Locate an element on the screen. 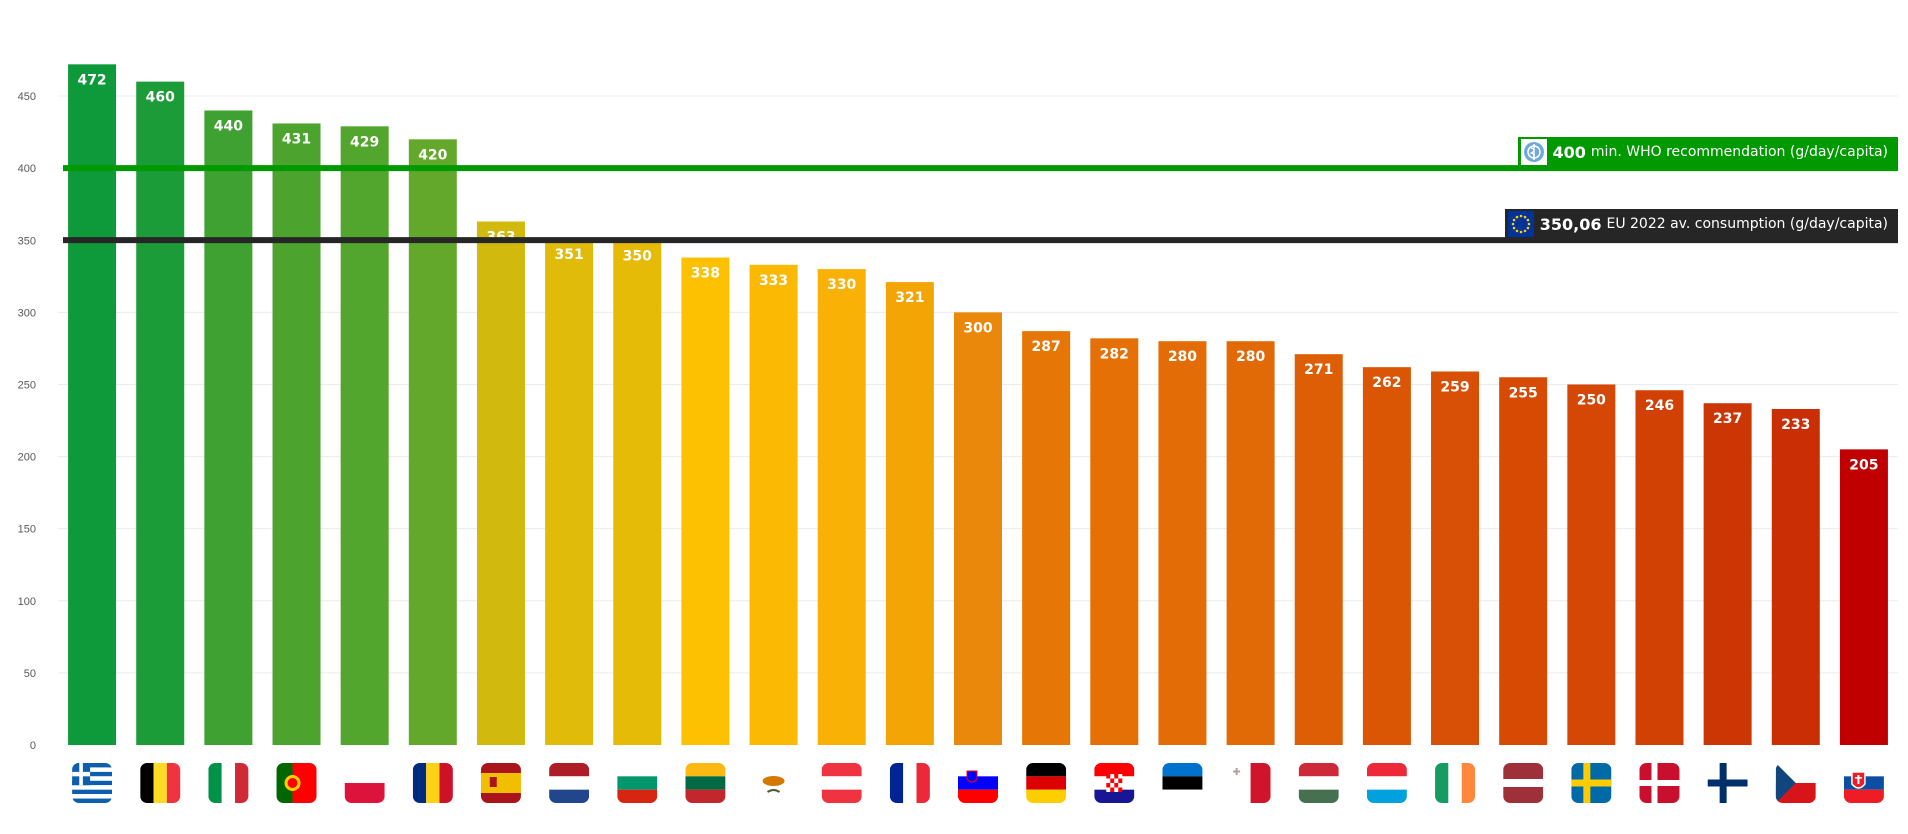 The image size is (1908, 834). country-flags is located at coordinates (978, 783).